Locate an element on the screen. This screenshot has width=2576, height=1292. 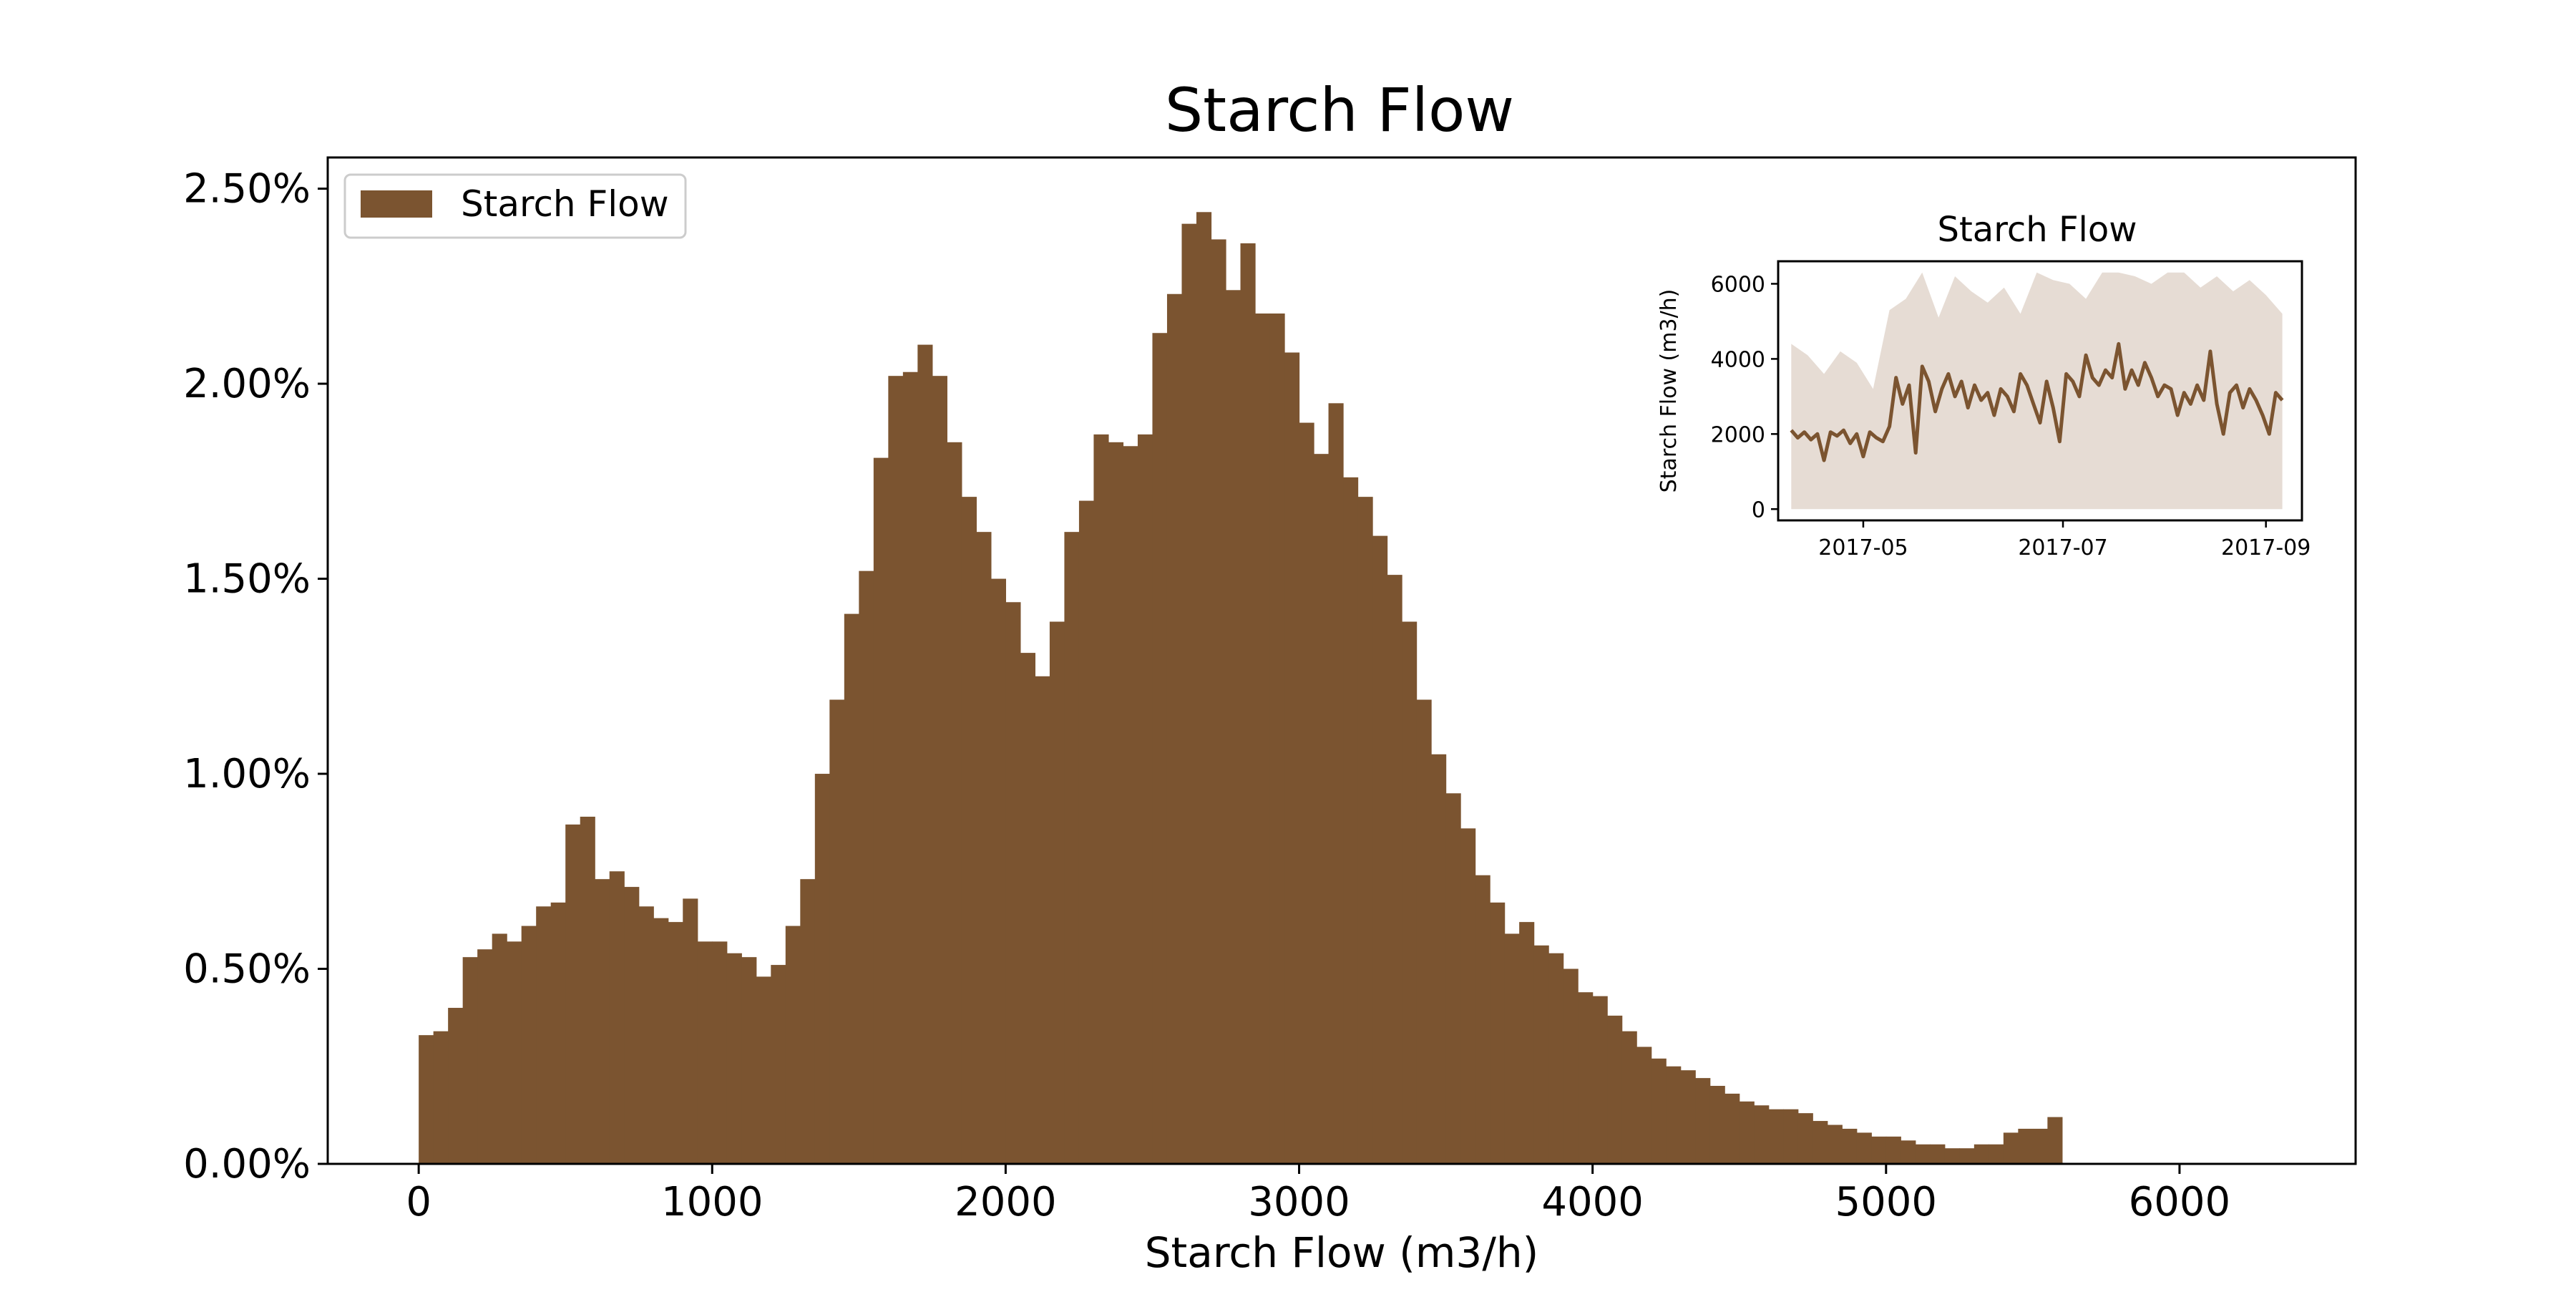
x-tick-label: 1000 is located at coordinates (712, 1202).